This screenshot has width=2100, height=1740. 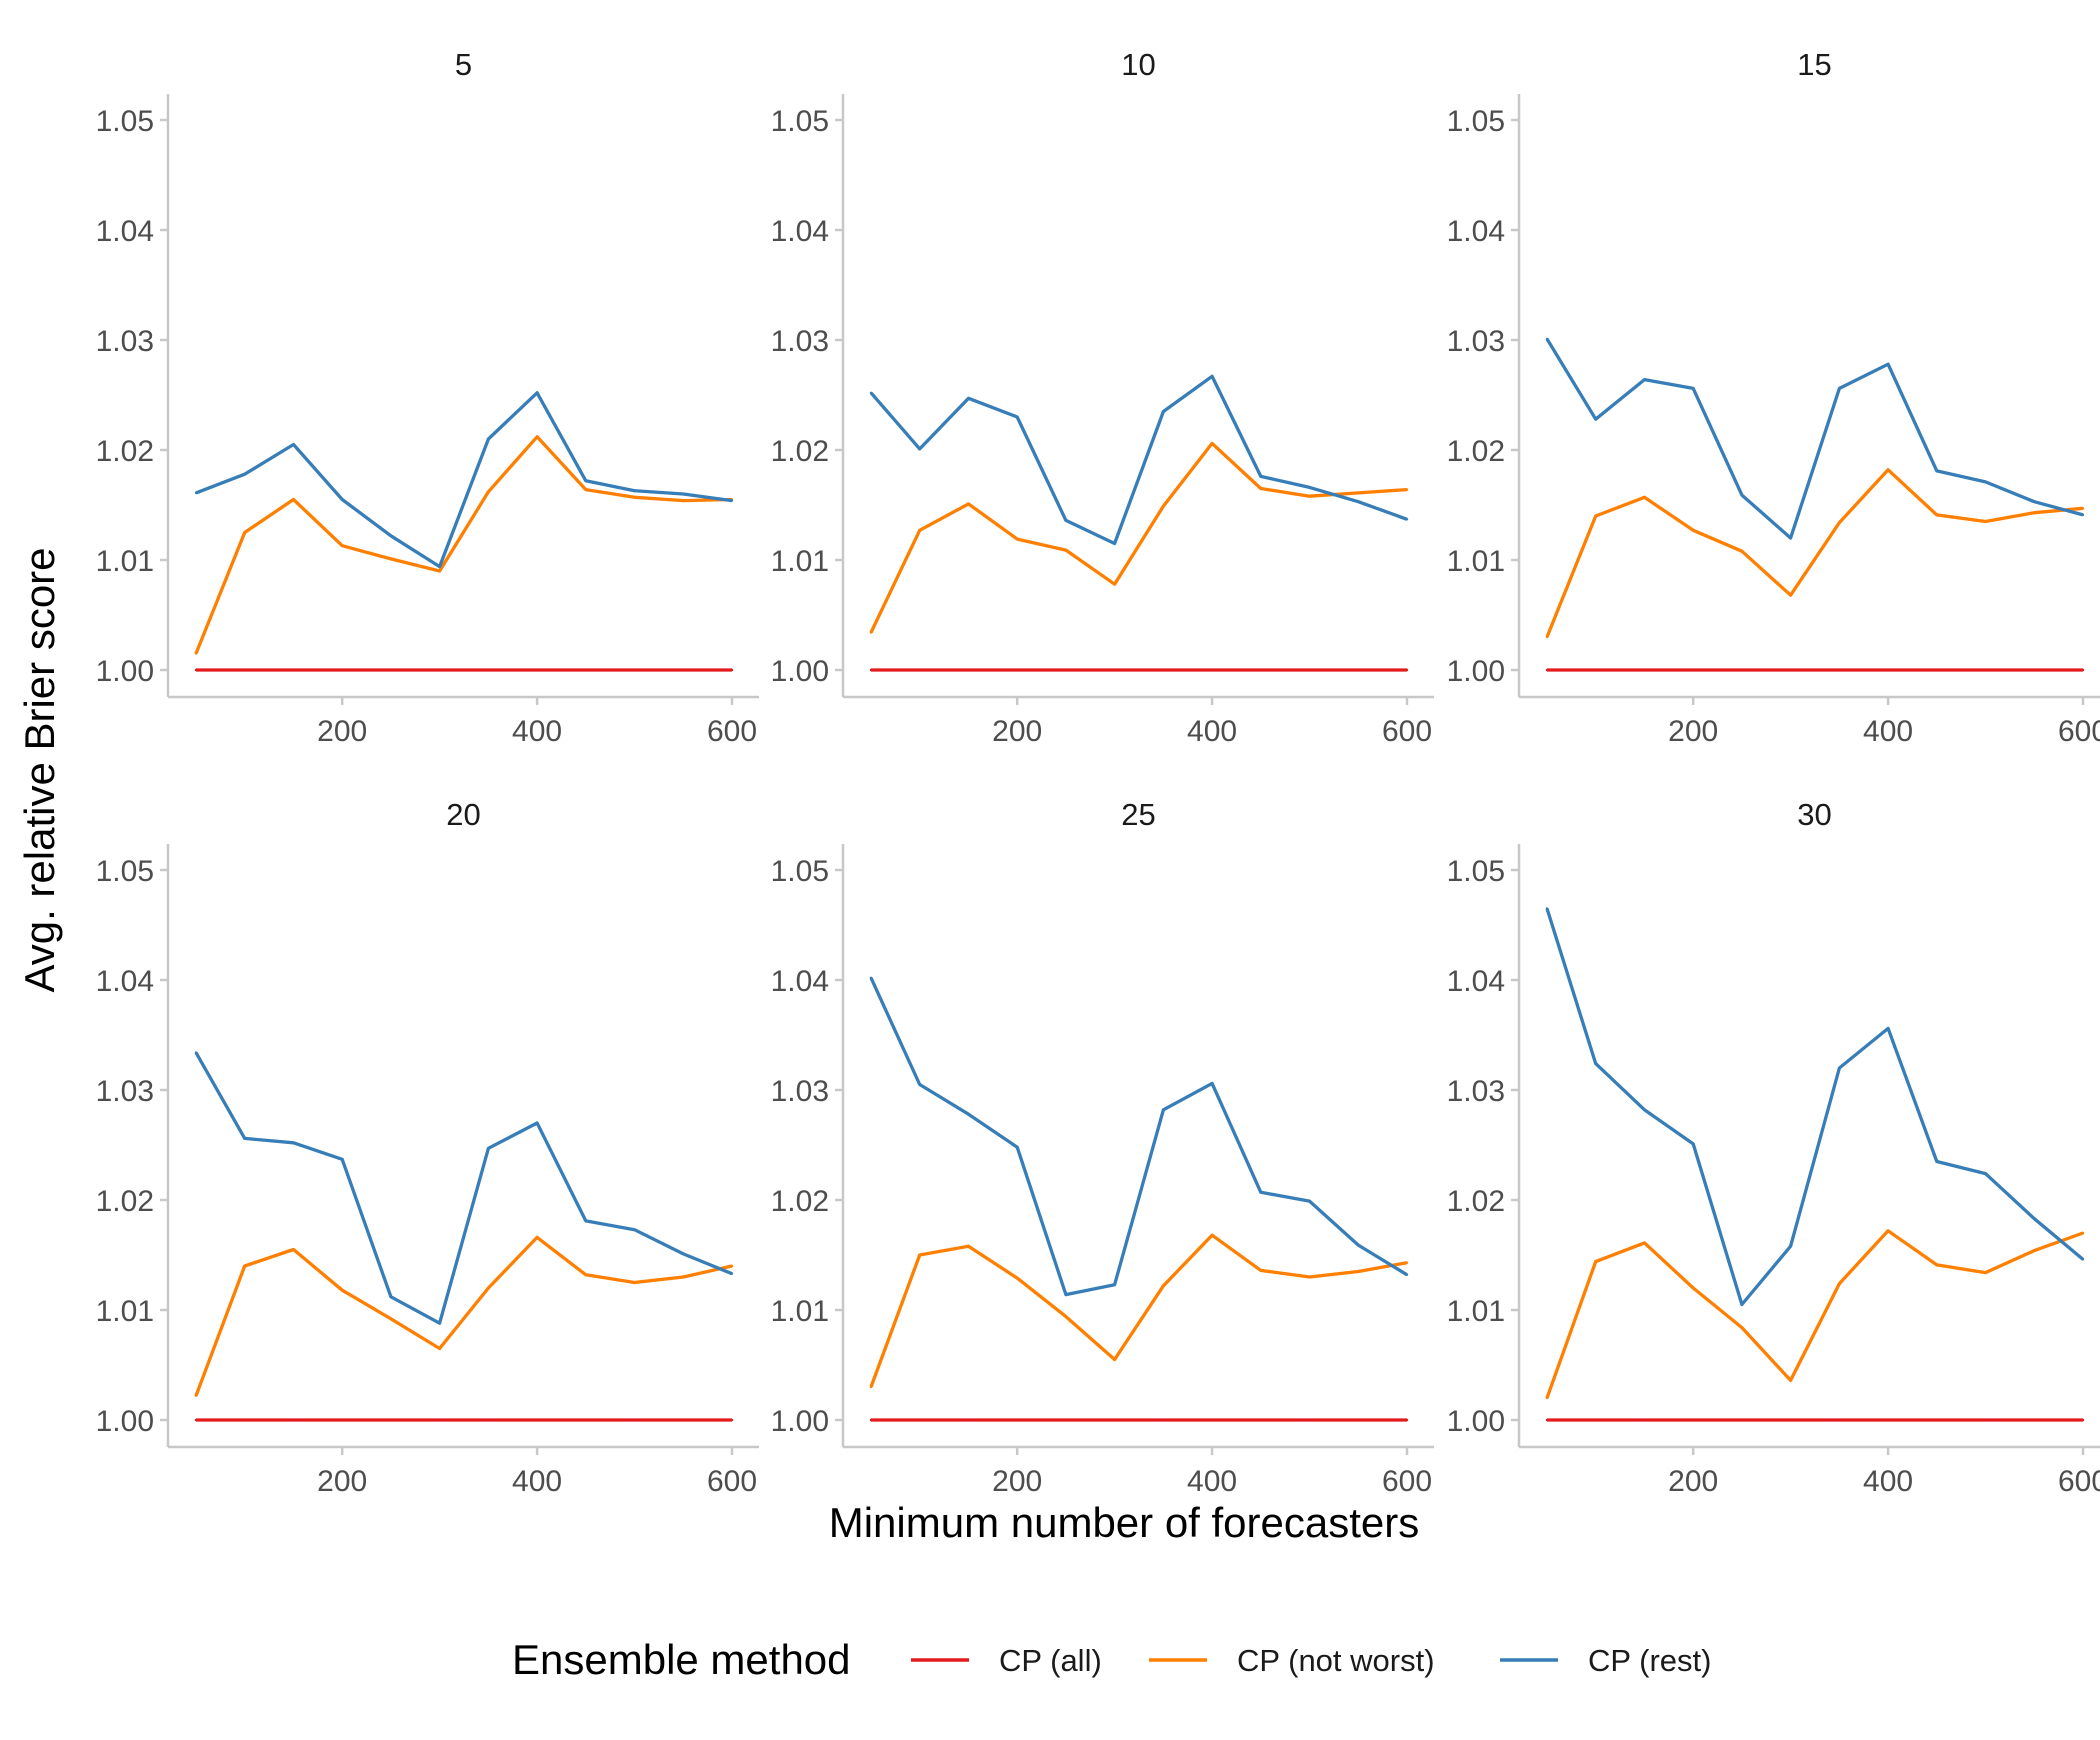 What do you see at coordinates (1138, 64) in the screenshot?
I see `facet-title: 10` at bounding box center [1138, 64].